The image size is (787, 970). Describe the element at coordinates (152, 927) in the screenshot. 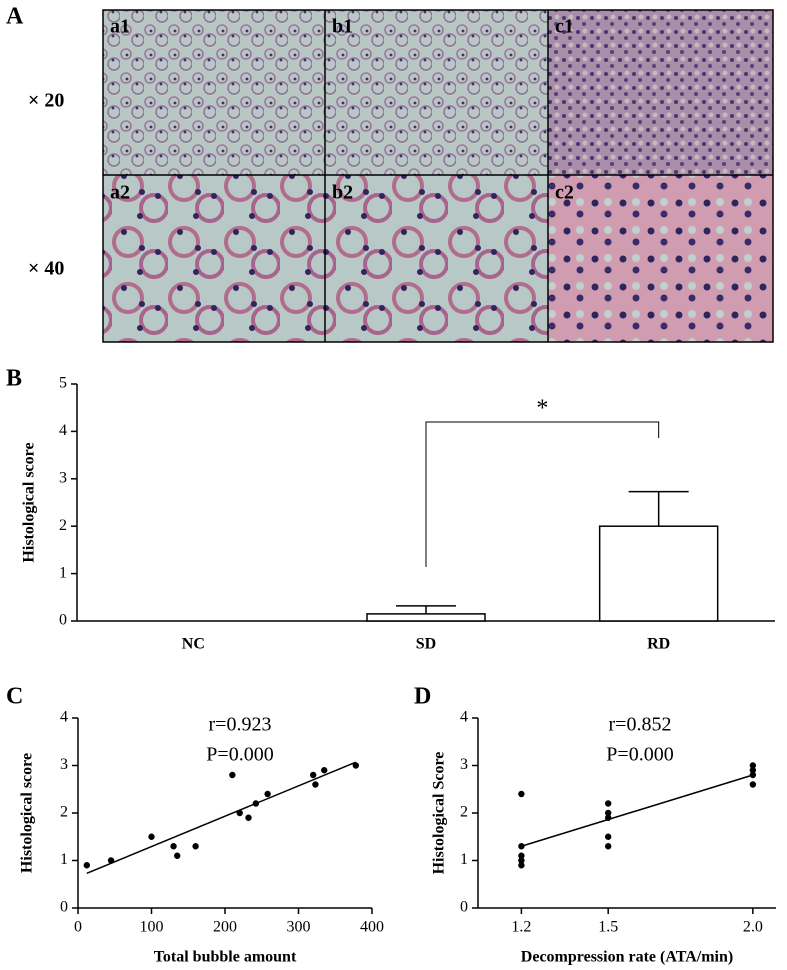

I see `x-tick-label: 100` at that location.